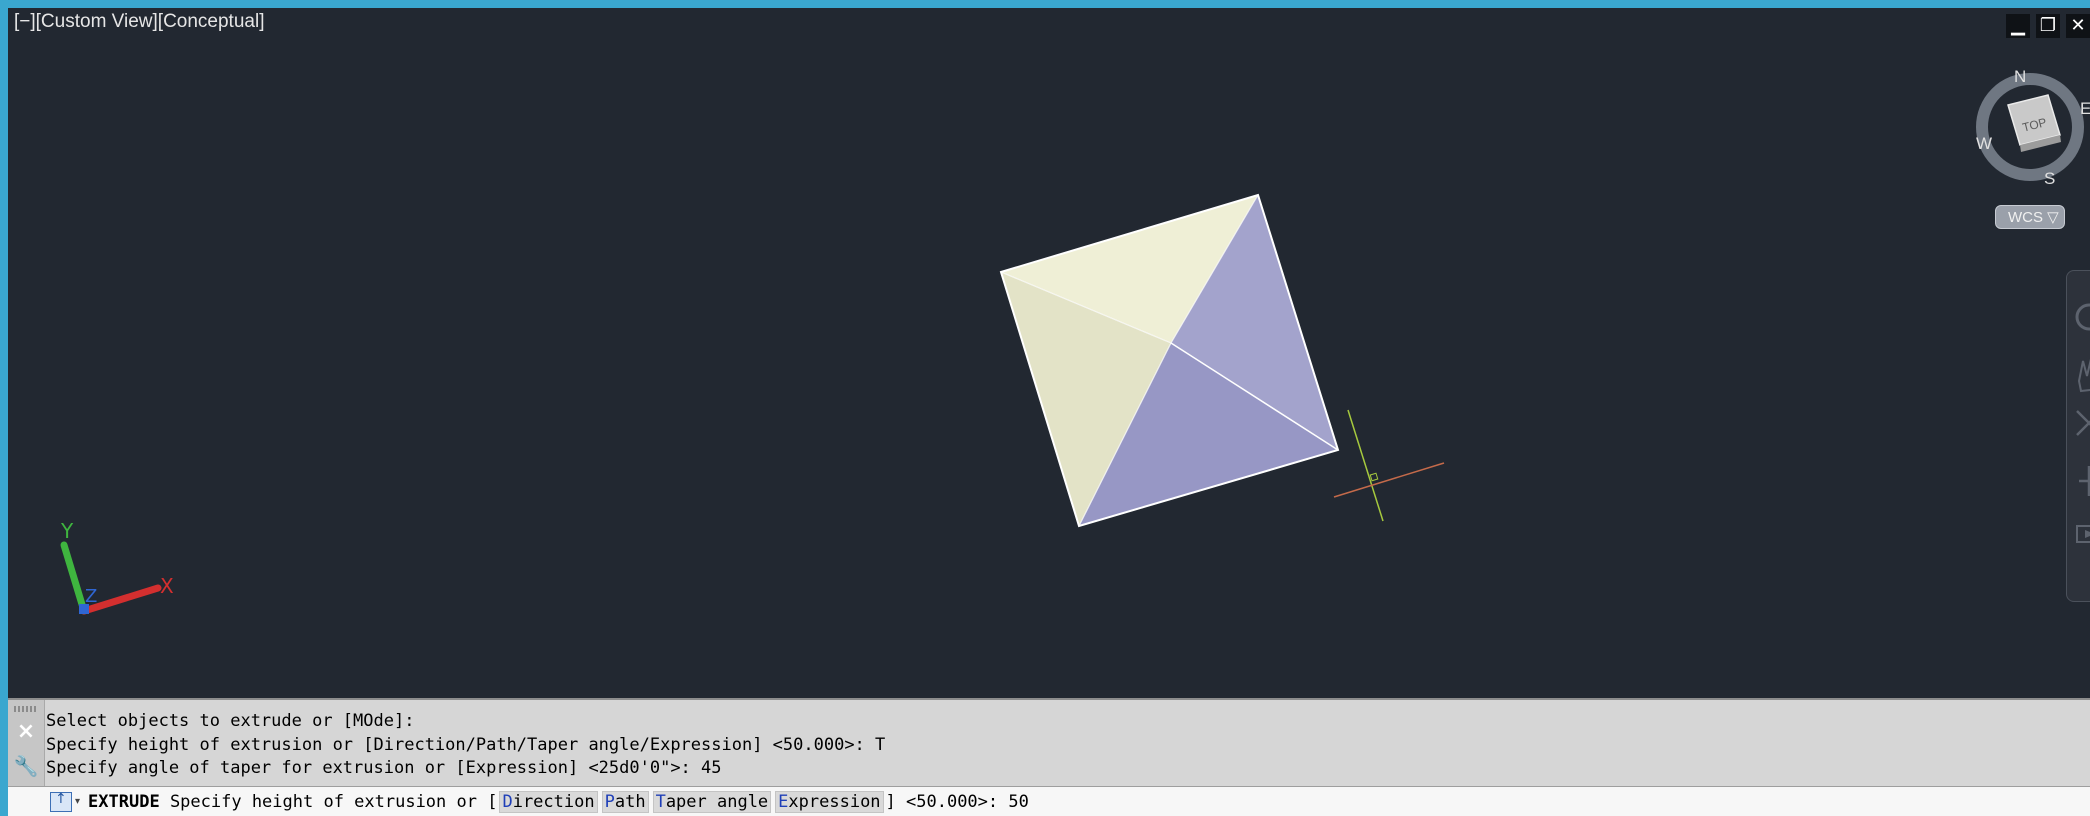  Describe the element at coordinates (2020, 76) in the screenshot. I see `compass-north: N` at that location.